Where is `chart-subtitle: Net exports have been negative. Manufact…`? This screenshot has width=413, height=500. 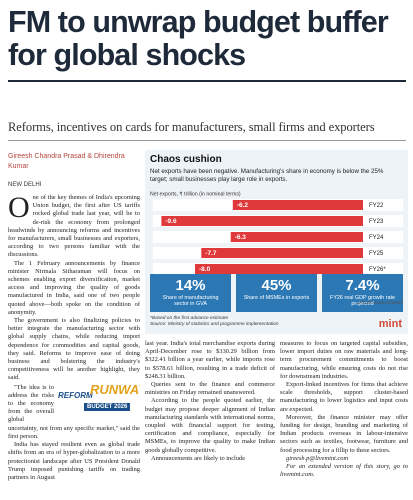 chart-subtitle: Net exports have been negative. Manufact… is located at coordinates (267, 175).